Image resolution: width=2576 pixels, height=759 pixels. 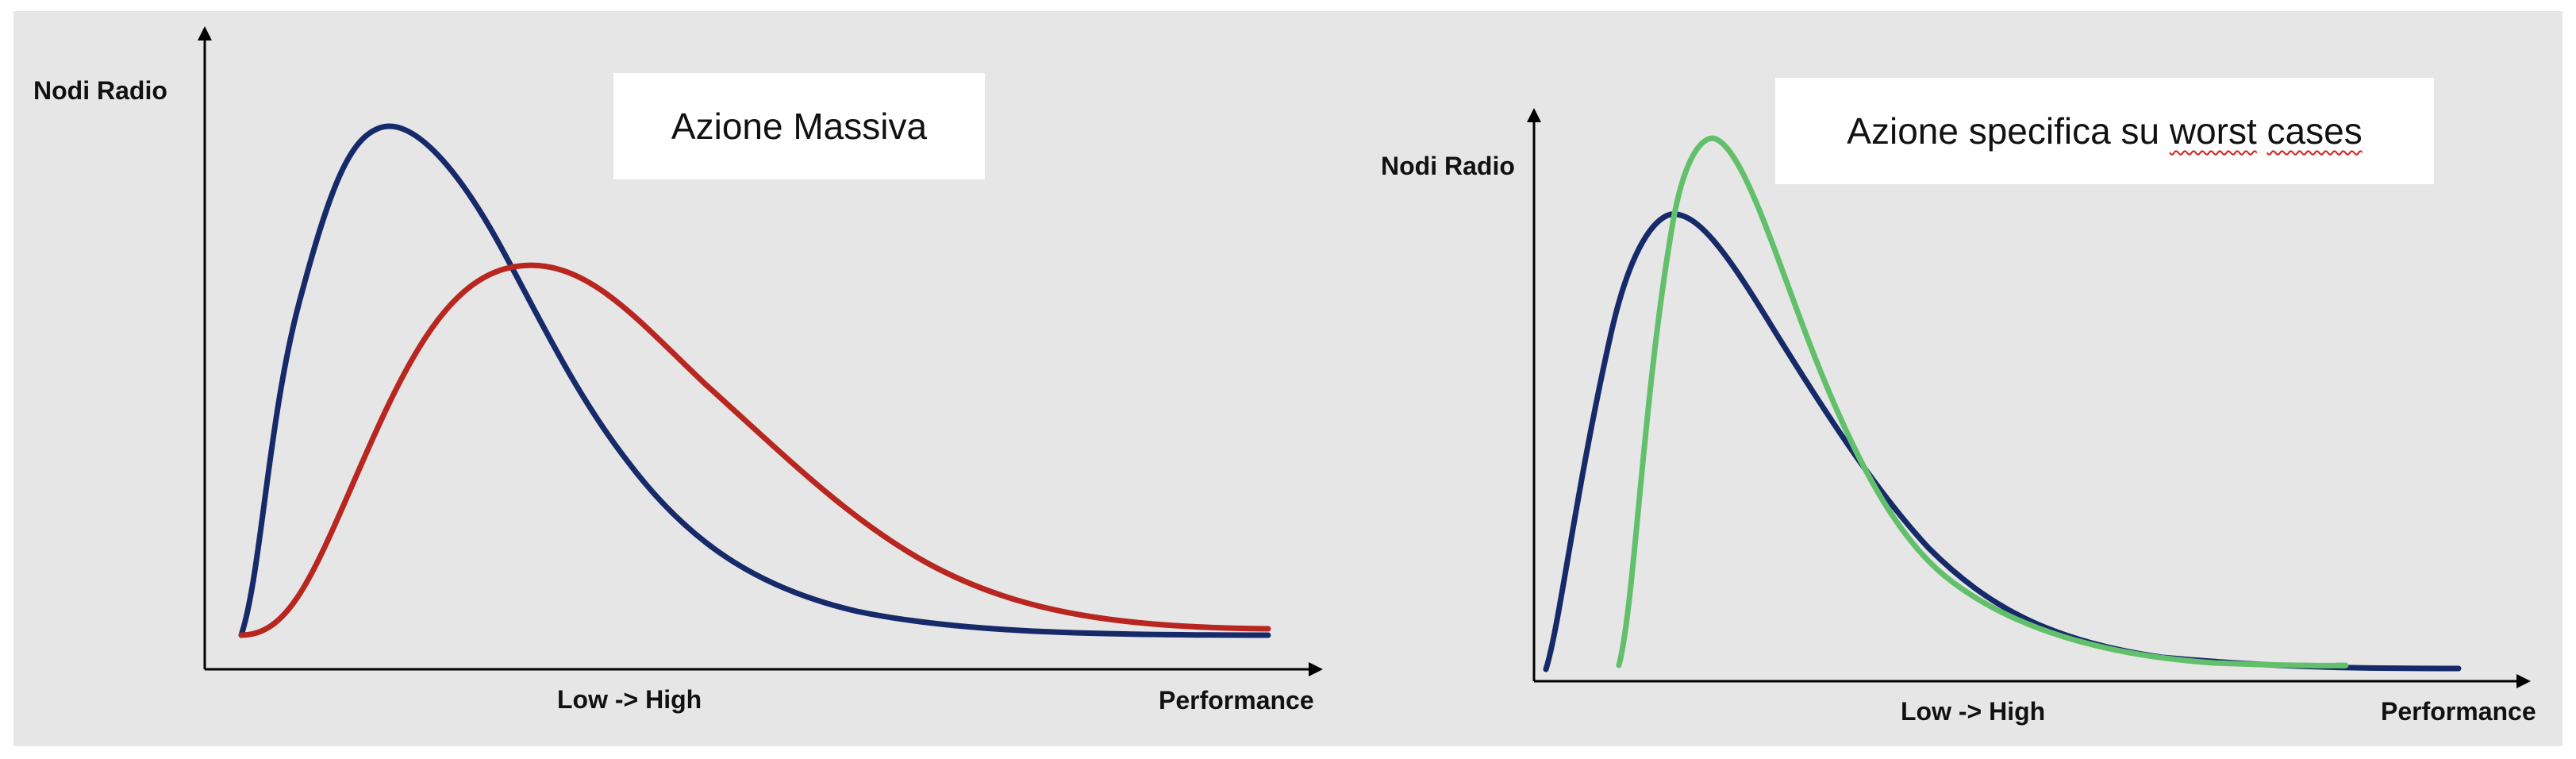 What do you see at coordinates (2458, 711) in the screenshot?
I see `right-x-axis-label: Performance` at bounding box center [2458, 711].